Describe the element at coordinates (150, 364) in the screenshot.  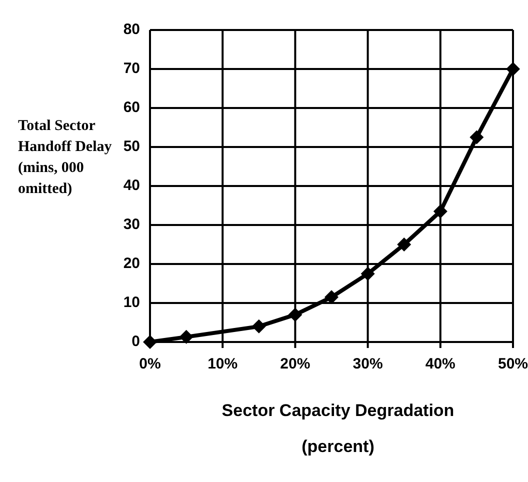
I see `x-tick-label: 0%` at that location.